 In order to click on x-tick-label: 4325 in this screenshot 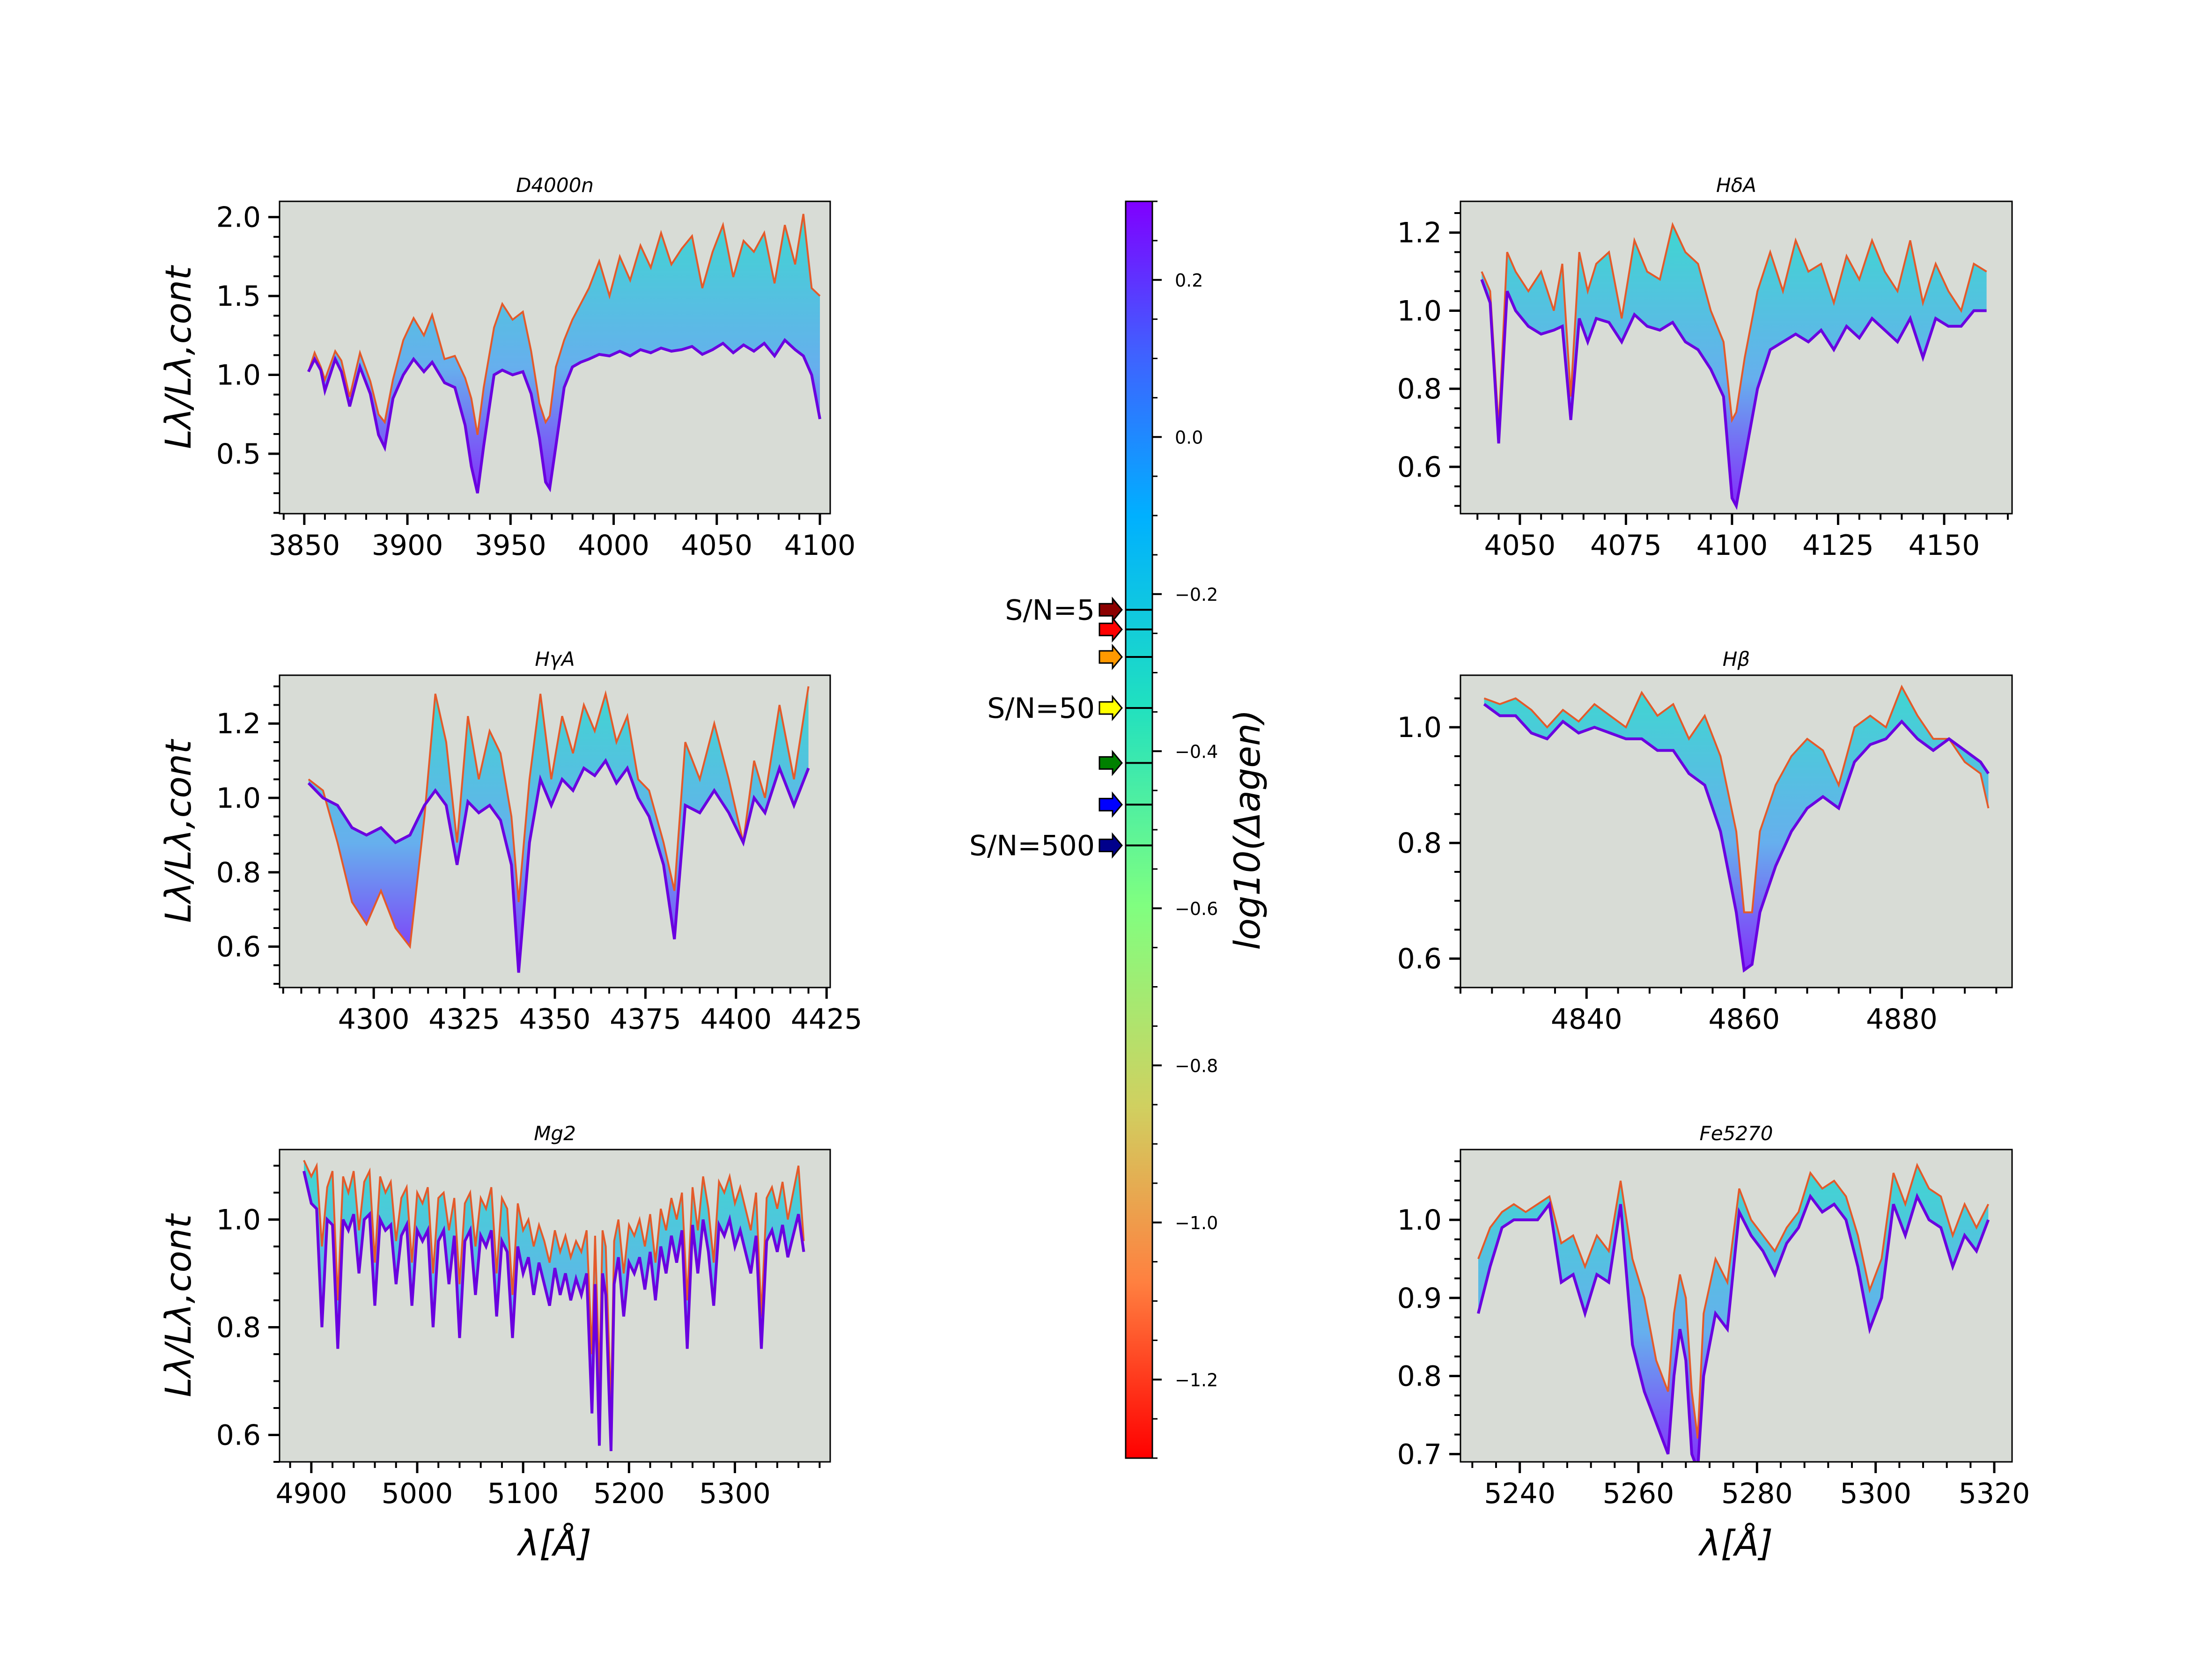, I will do `click(464, 1020)`.